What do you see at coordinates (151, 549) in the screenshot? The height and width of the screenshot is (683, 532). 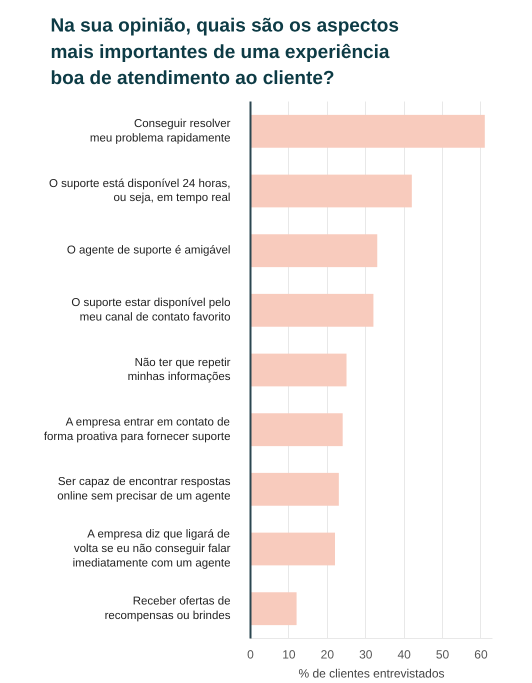 I see `y-tick-label: A empresa diz que ligará de volta se eu não conseguir falar imediatamente com um agente` at bounding box center [151, 549].